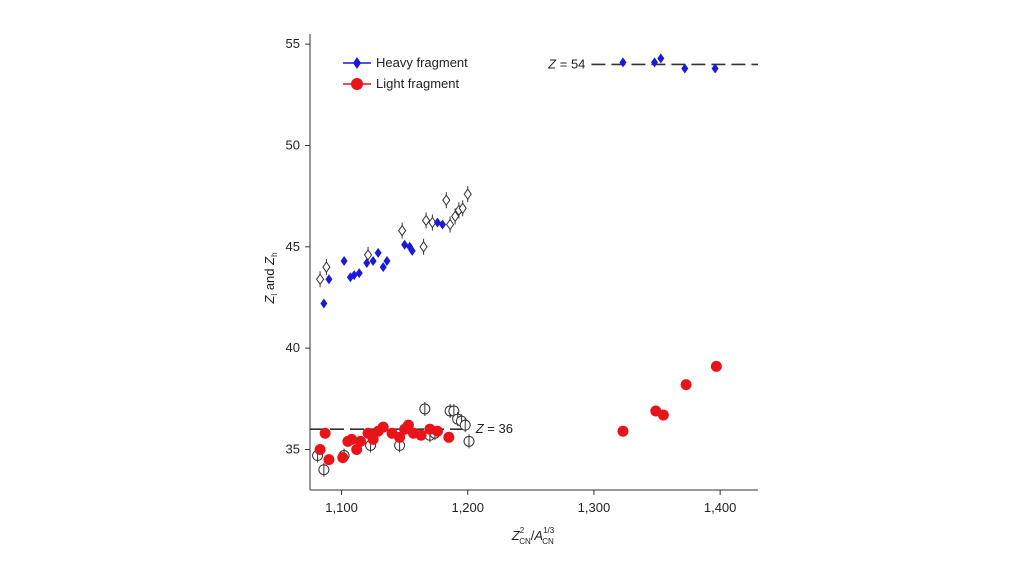 This screenshot has width=1024, height=581. I want to click on x-axis-title-sub: CN, so click(525, 541).